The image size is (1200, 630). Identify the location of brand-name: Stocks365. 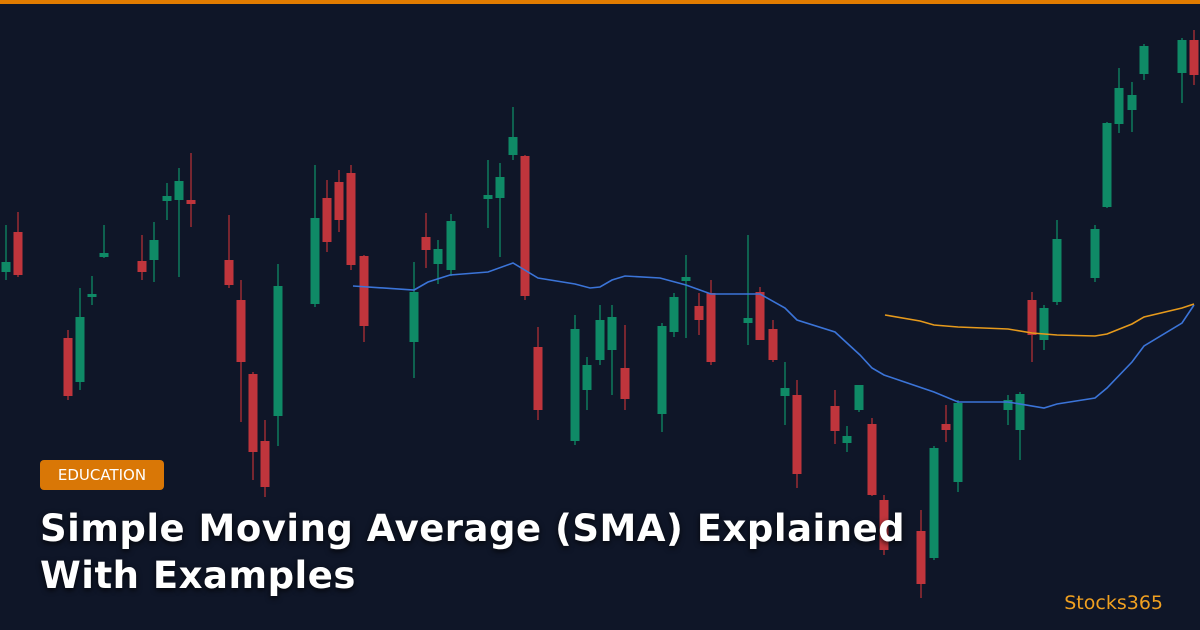
(1113, 603).